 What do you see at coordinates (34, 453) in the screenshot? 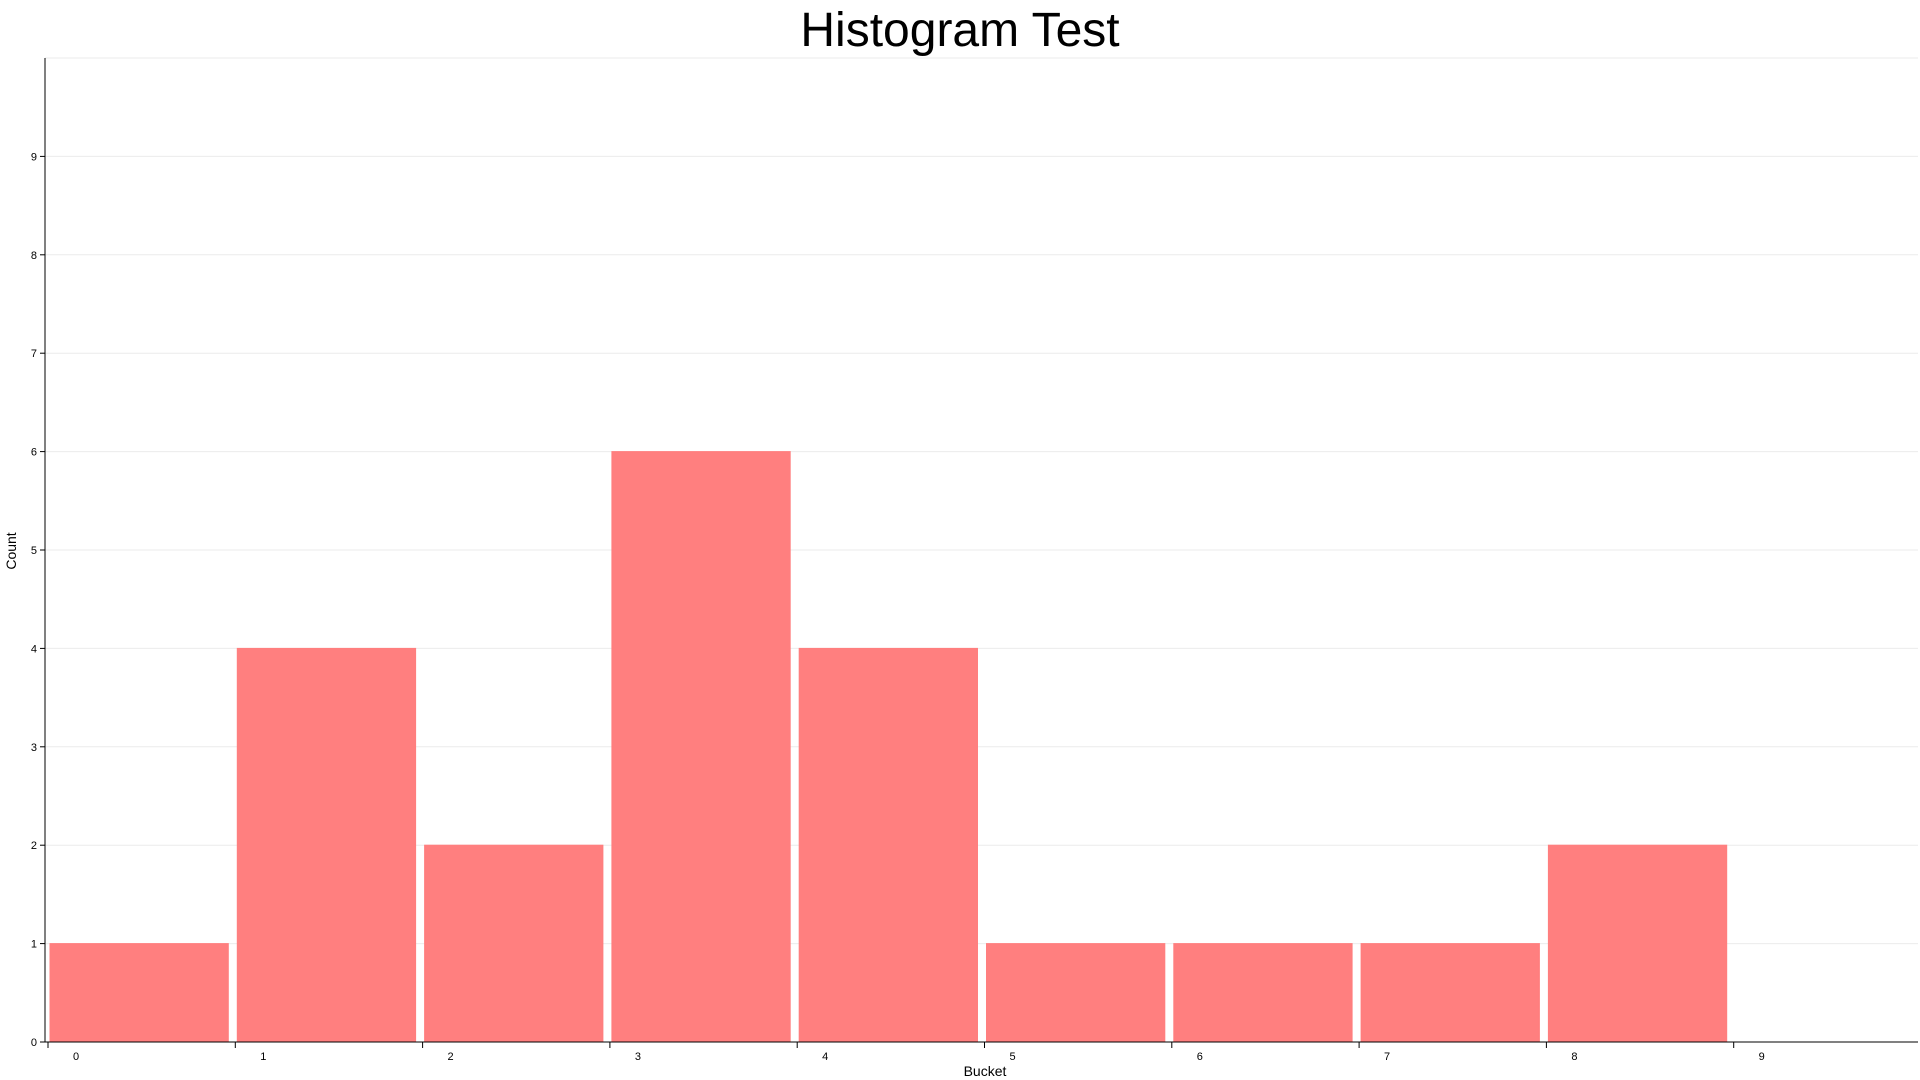
I see `y-tick-label-6: 6` at bounding box center [34, 453].